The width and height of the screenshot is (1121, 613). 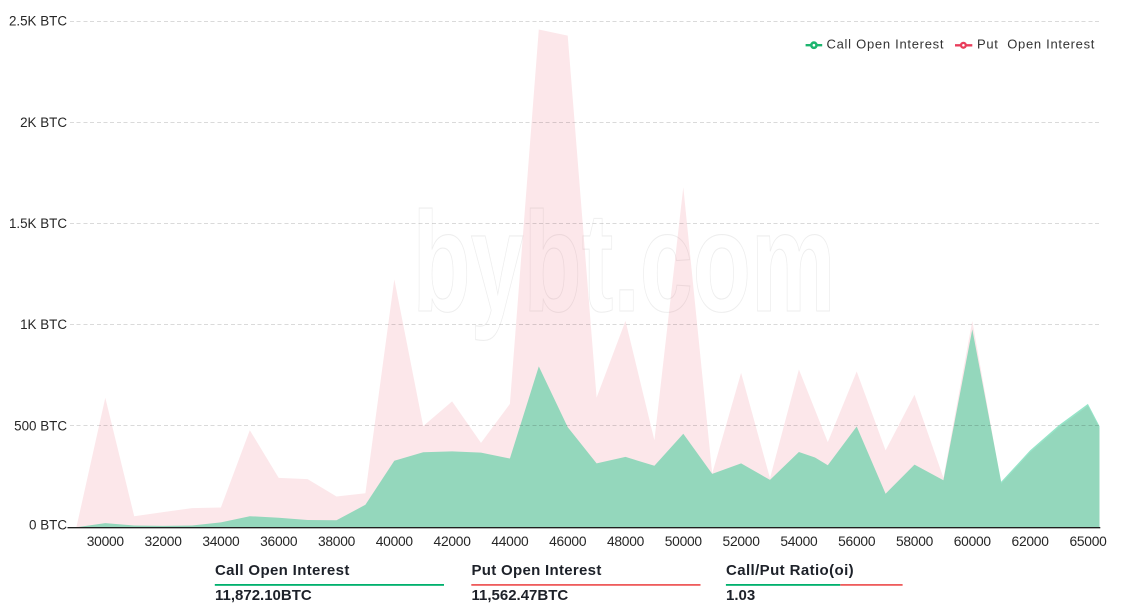 What do you see at coordinates (626, 541) in the screenshot?
I see `svg-text: 48000` at bounding box center [626, 541].